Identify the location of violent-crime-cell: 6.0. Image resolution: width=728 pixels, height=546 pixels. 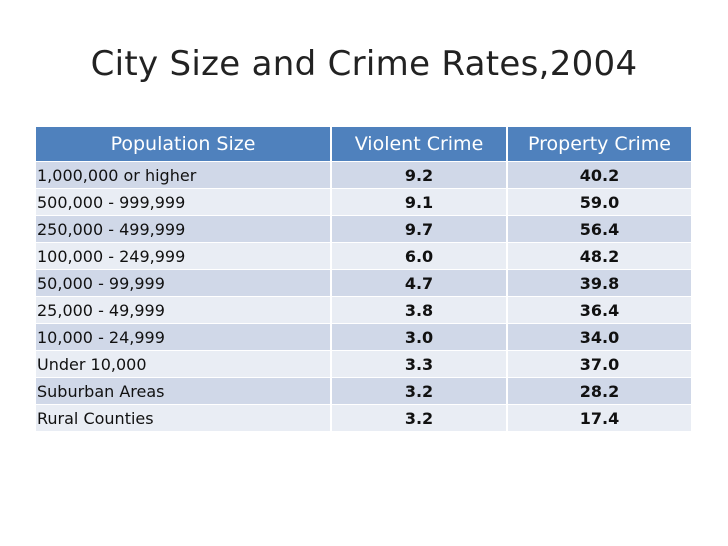
(419, 256).